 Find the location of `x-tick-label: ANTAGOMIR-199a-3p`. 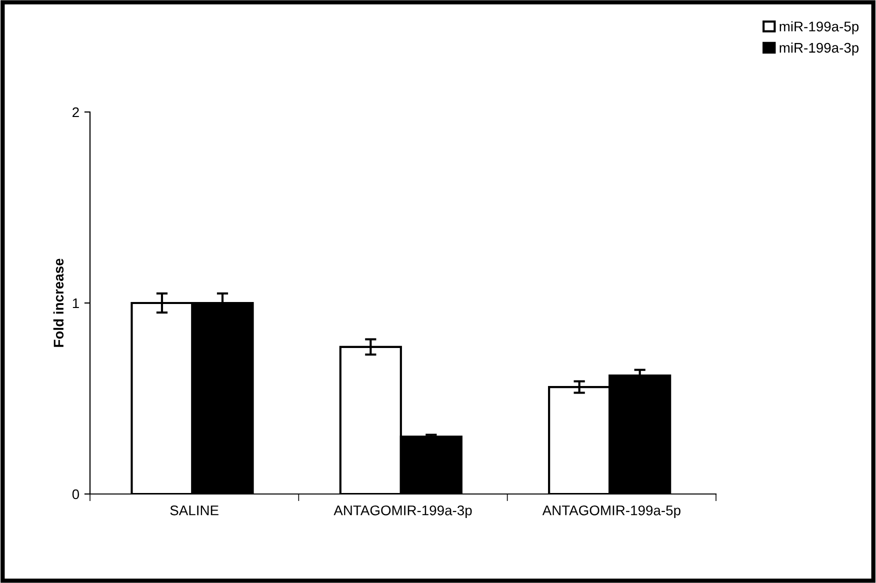

x-tick-label: ANTAGOMIR-199a-3p is located at coordinates (403, 511).